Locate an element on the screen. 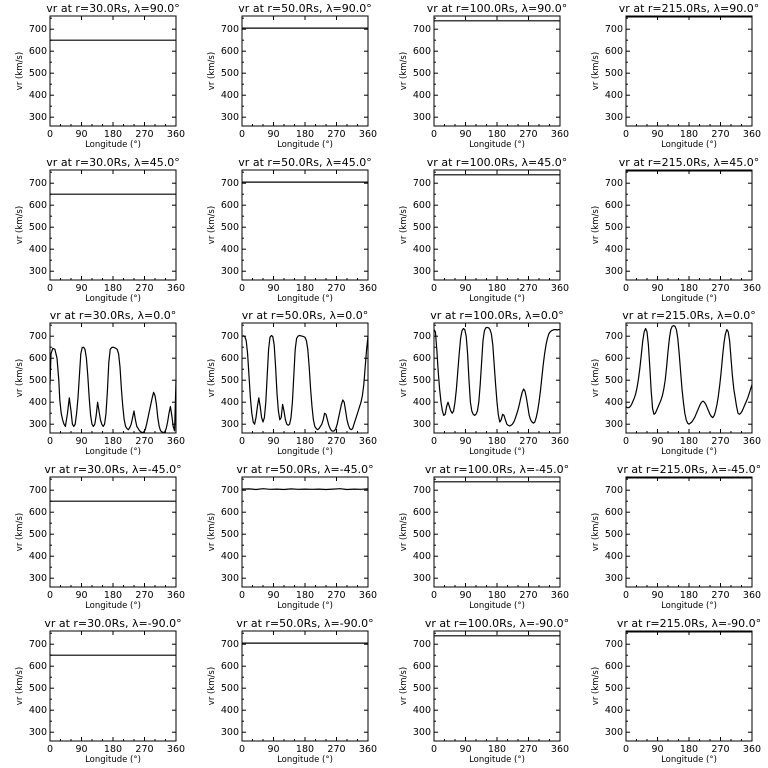 The height and width of the screenshot is (768, 768). panel-title: vr at r=50.0Rs, λ=-90.0° is located at coordinates (304, 623).